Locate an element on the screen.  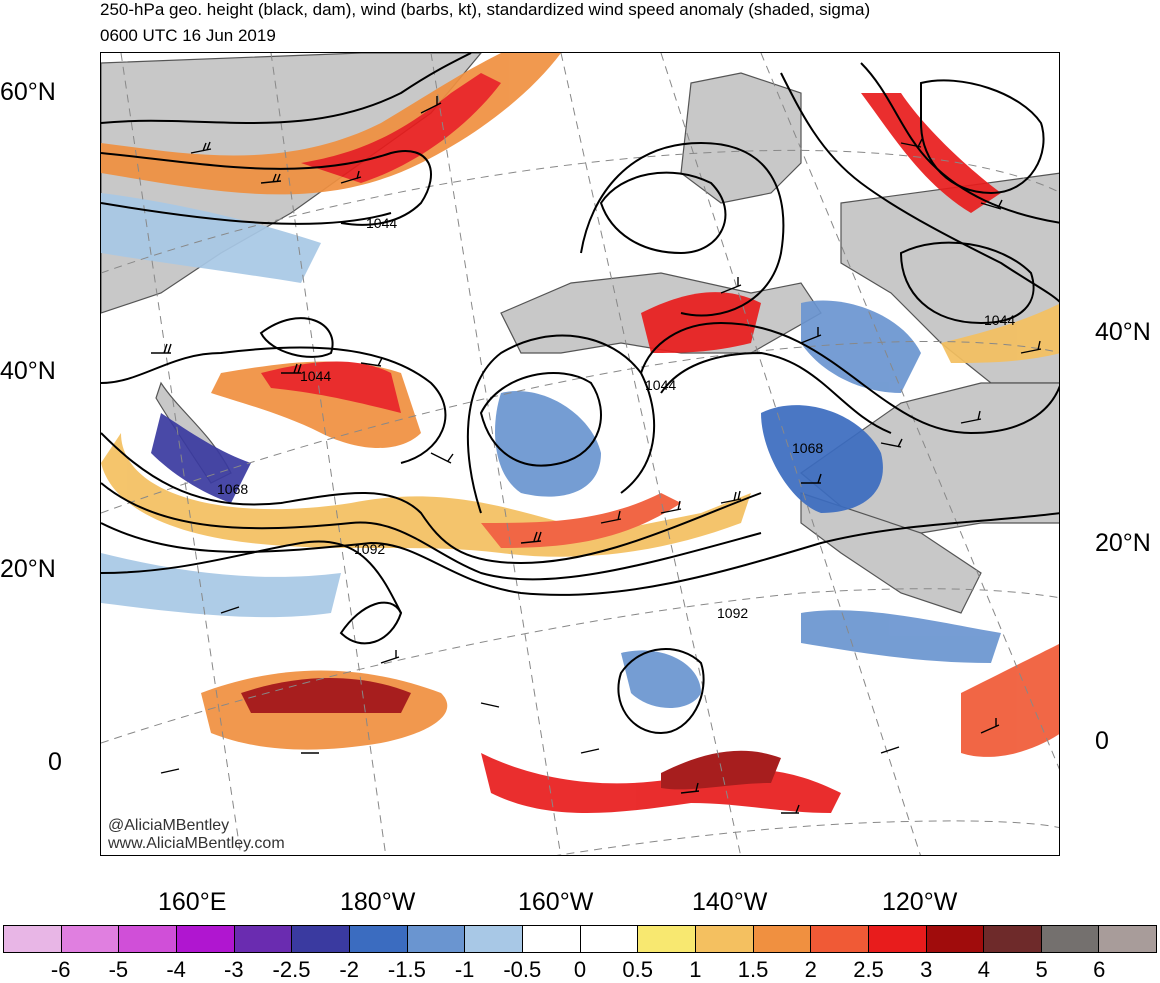
colorbar-tick-label: -0.5 is located at coordinates (522, 969).